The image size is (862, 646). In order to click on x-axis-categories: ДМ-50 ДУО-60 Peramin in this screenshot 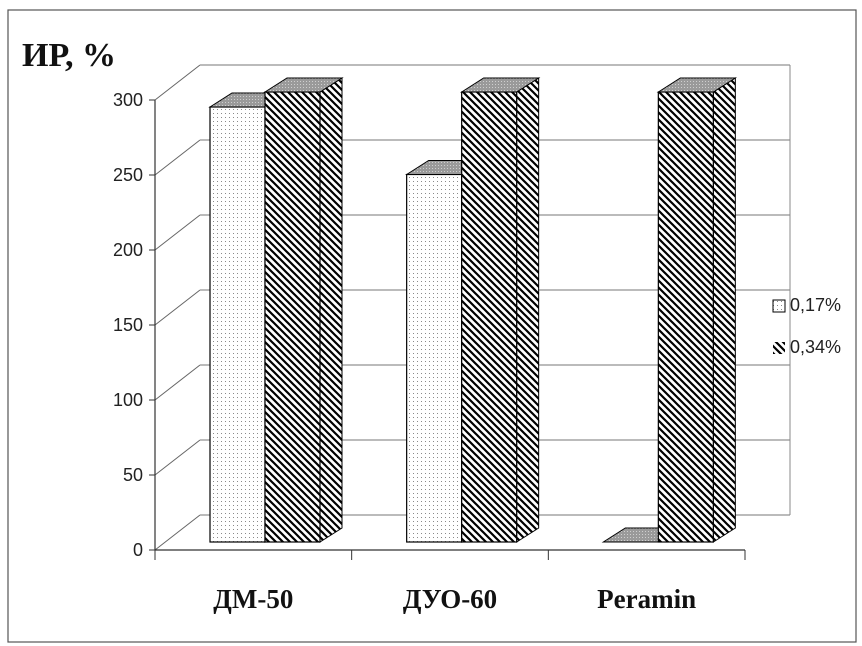, I will do `click(454, 599)`.